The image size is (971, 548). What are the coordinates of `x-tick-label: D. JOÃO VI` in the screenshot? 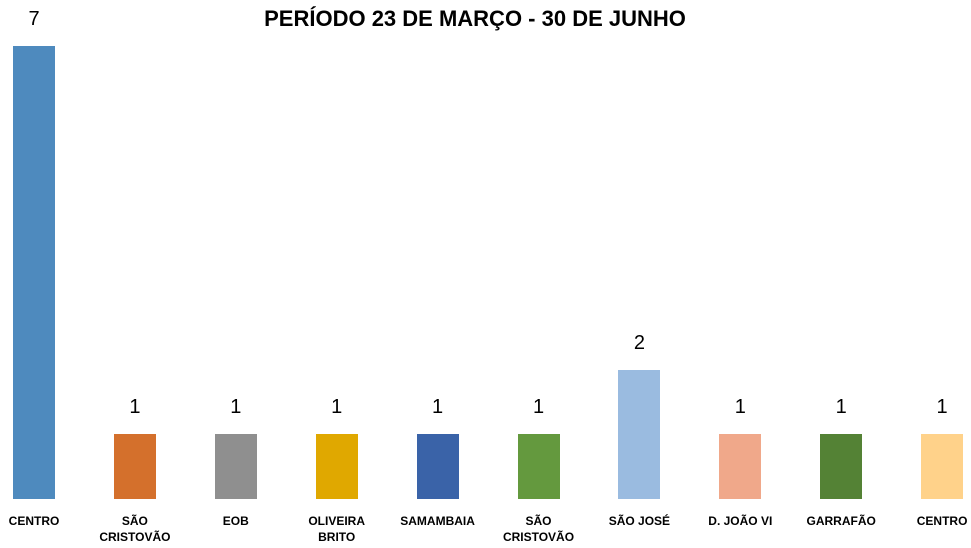 It's located at (740, 521).